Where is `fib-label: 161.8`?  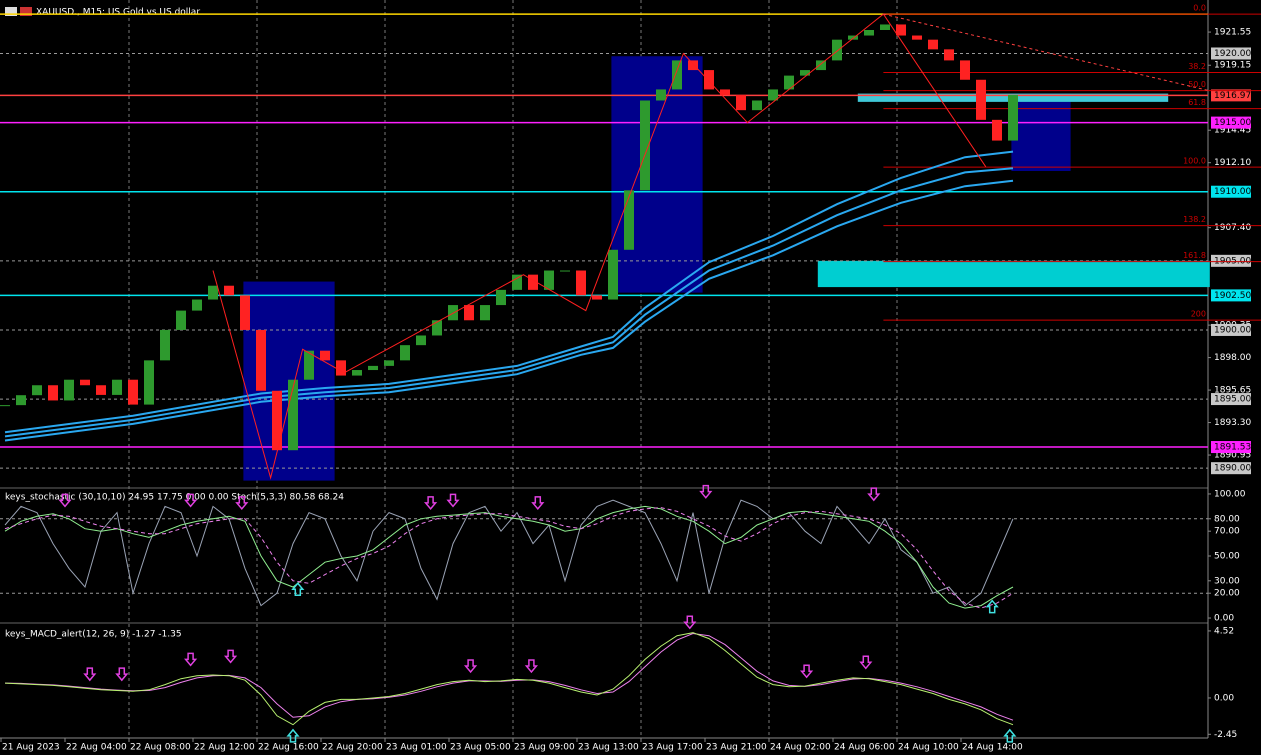 fib-label: 161.8 is located at coordinates (1194, 255).